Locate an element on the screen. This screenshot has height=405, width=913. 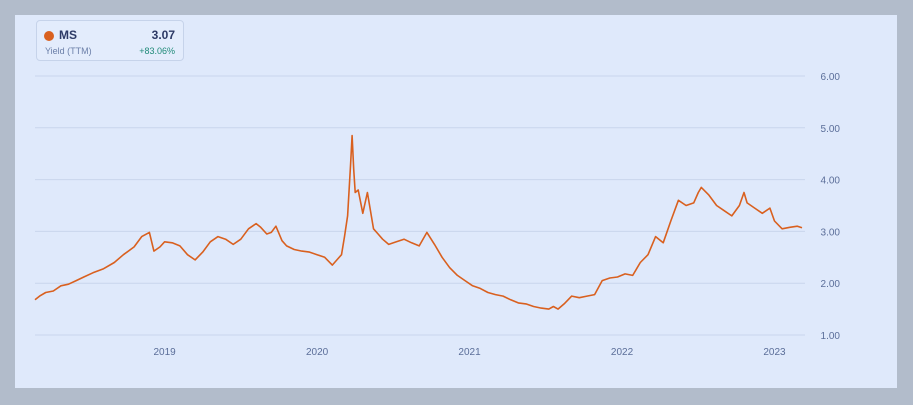
series-color-dot is located at coordinates (49, 36).